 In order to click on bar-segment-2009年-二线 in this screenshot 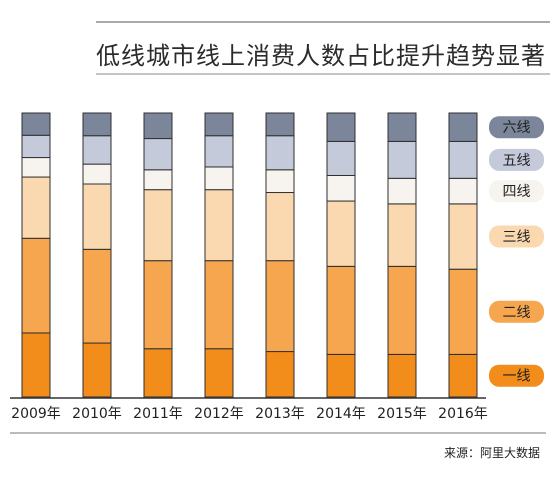, I will do `click(36, 285)`.